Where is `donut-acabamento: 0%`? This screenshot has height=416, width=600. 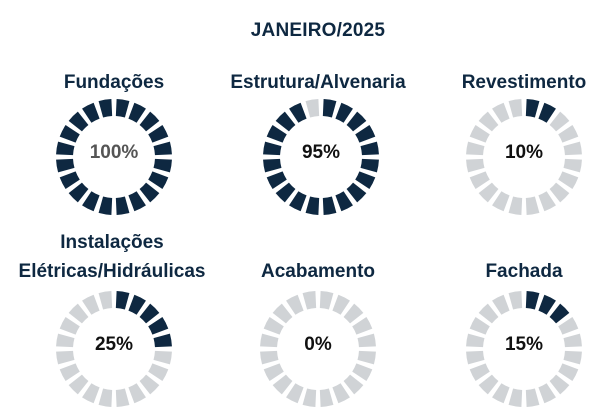
donut-acabamento: 0% is located at coordinates (318, 349).